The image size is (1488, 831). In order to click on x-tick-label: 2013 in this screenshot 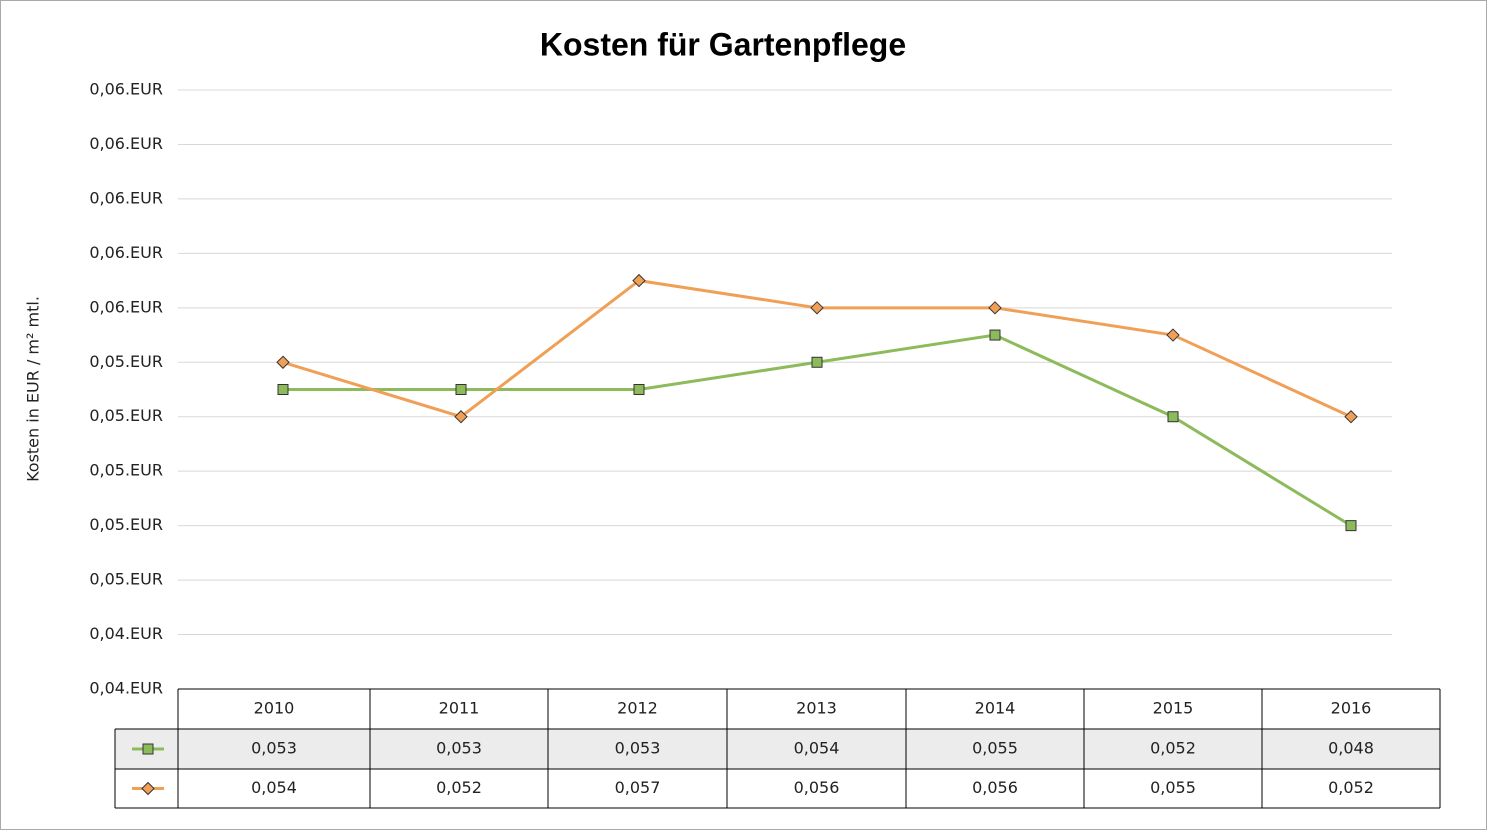, I will do `click(816, 708)`.